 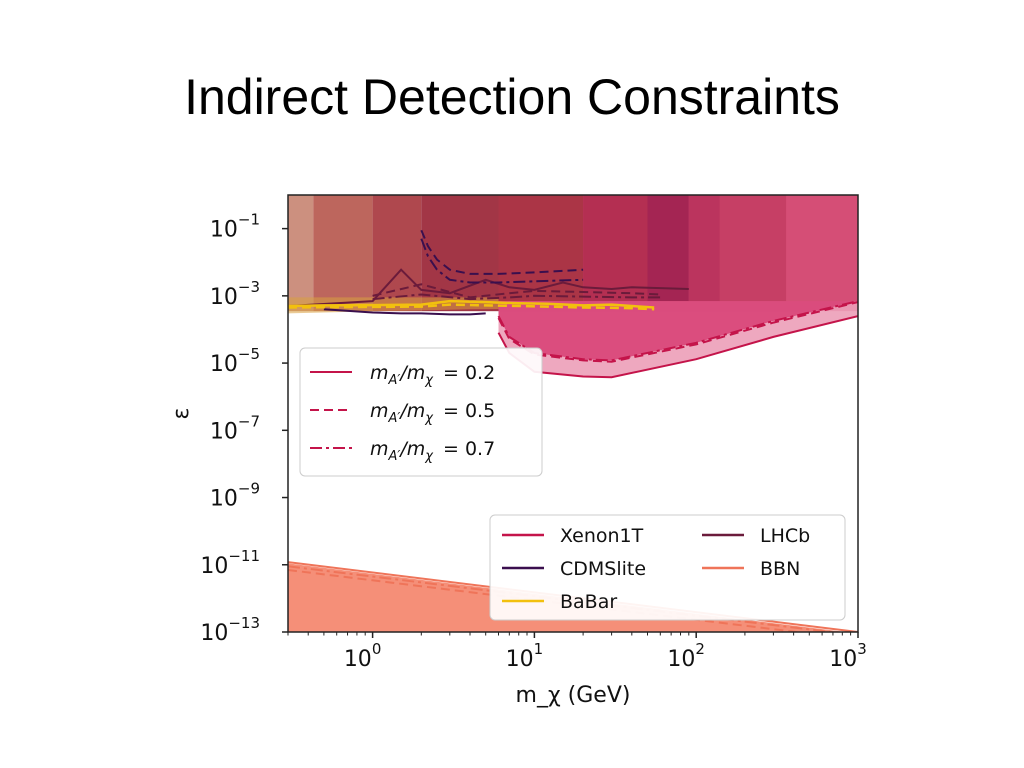 What do you see at coordinates (848, 656) in the screenshot?
I see `x-tick-label-3: 10³` at bounding box center [848, 656].